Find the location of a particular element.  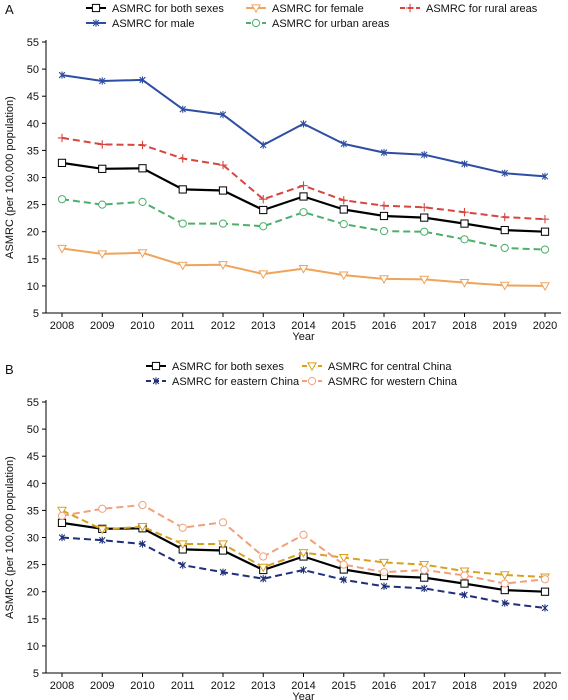

x-tick-label: 2016 is located at coordinates (384, 686).